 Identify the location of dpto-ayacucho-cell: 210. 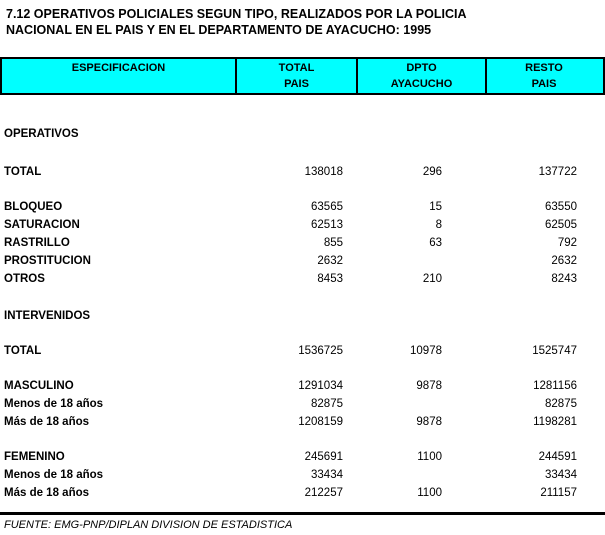
(432, 279).